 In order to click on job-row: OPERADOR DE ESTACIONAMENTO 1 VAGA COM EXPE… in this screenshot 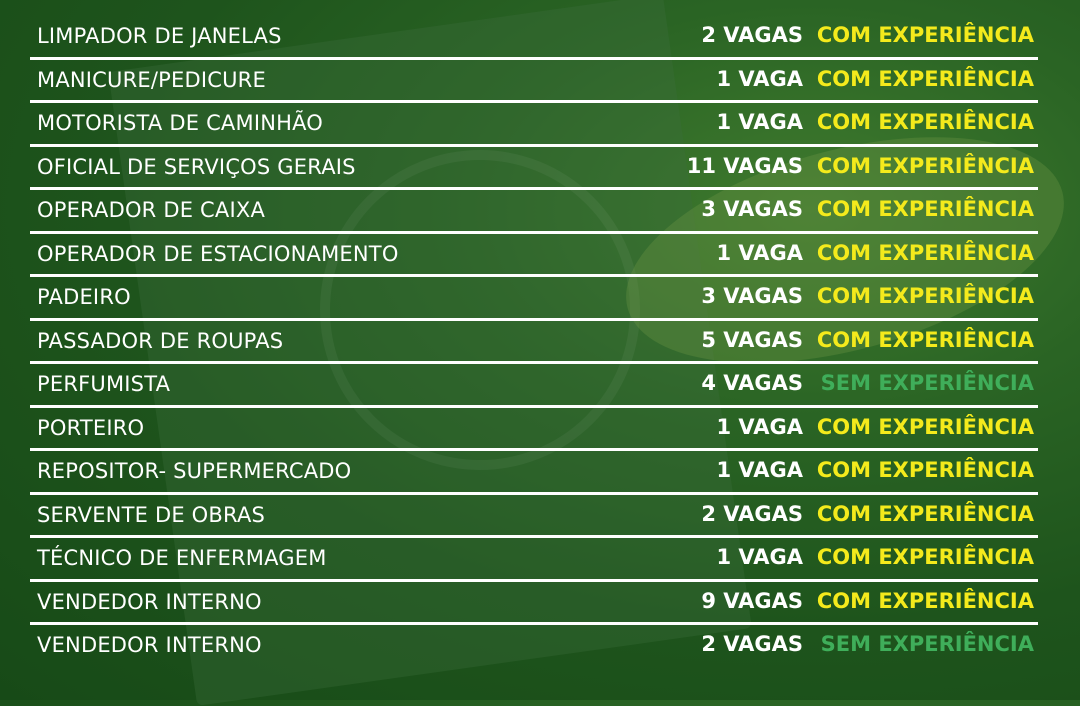, I will do `click(534, 255)`.